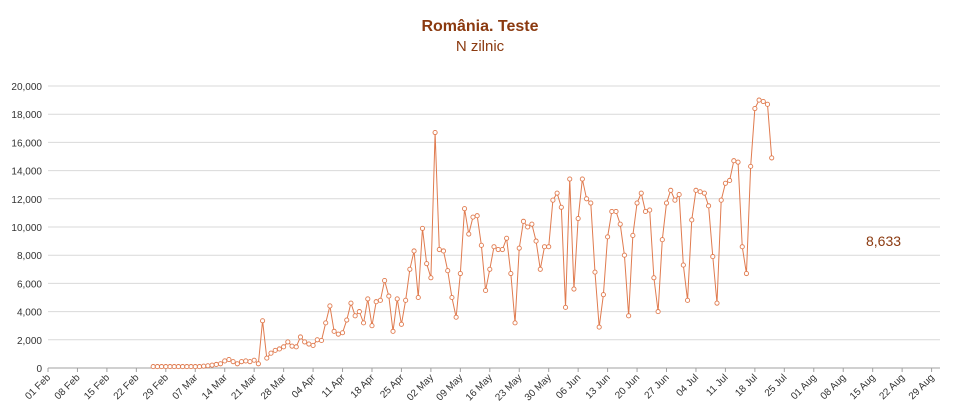 The width and height of the screenshot is (960, 419). What do you see at coordinates (922, 387) in the screenshot?
I see `x-tick-label: 29 Aug` at bounding box center [922, 387].